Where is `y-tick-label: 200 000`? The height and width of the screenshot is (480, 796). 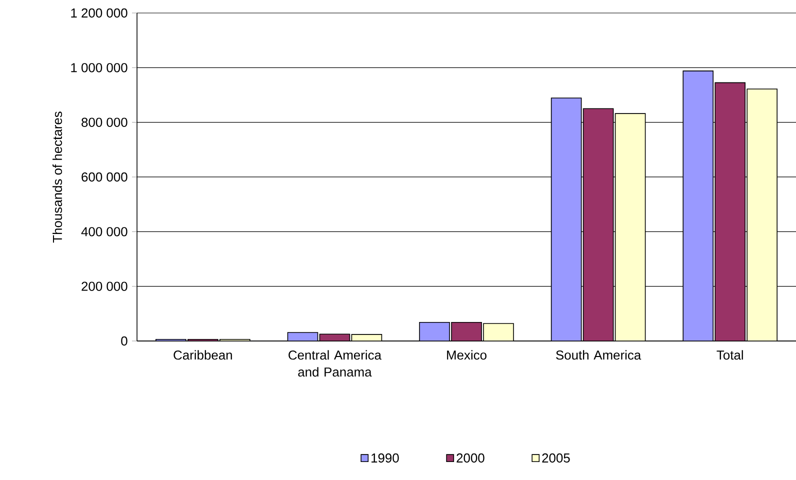 y-tick-label: 200 000 is located at coordinates (105, 286).